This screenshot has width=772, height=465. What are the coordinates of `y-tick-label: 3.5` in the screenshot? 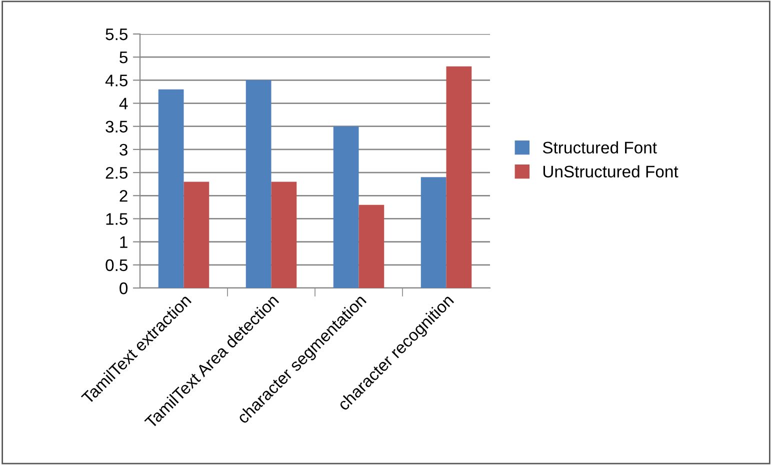 It's located at (117, 126).